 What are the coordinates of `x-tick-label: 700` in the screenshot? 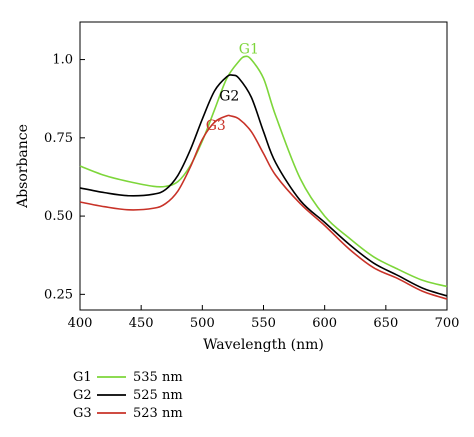 It's located at (447, 323).